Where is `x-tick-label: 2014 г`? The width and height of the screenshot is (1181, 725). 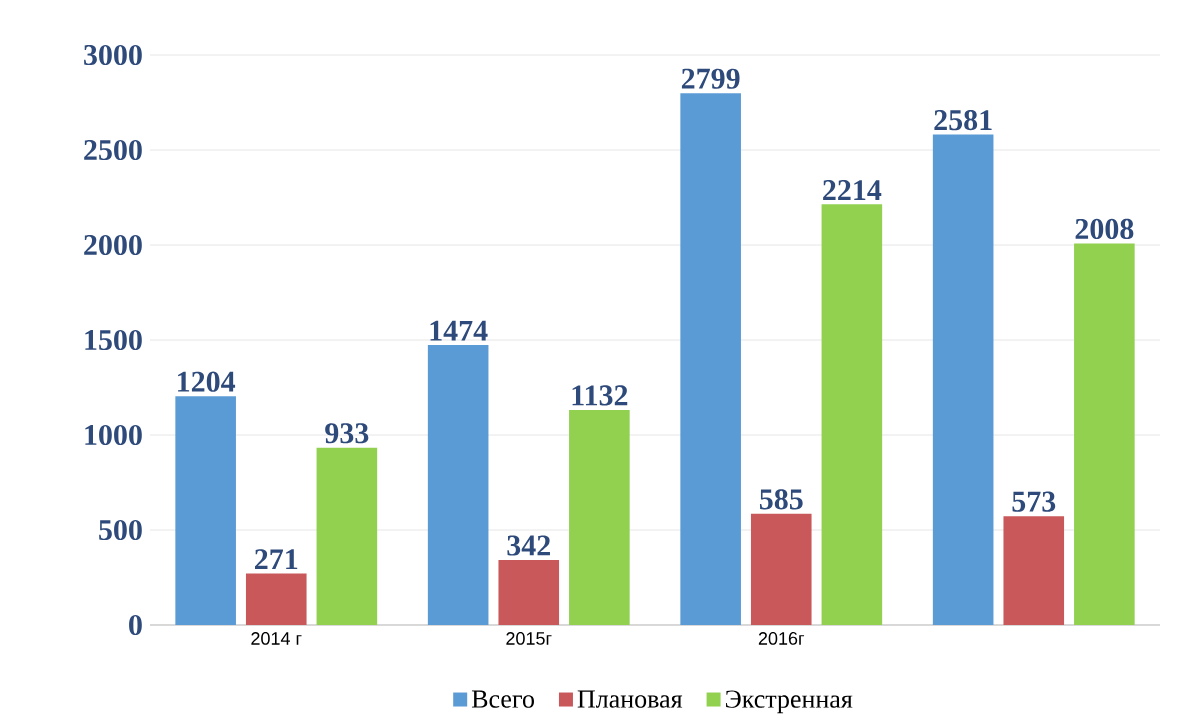
x-tick-label: 2014 г is located at coordinates (276, 638).